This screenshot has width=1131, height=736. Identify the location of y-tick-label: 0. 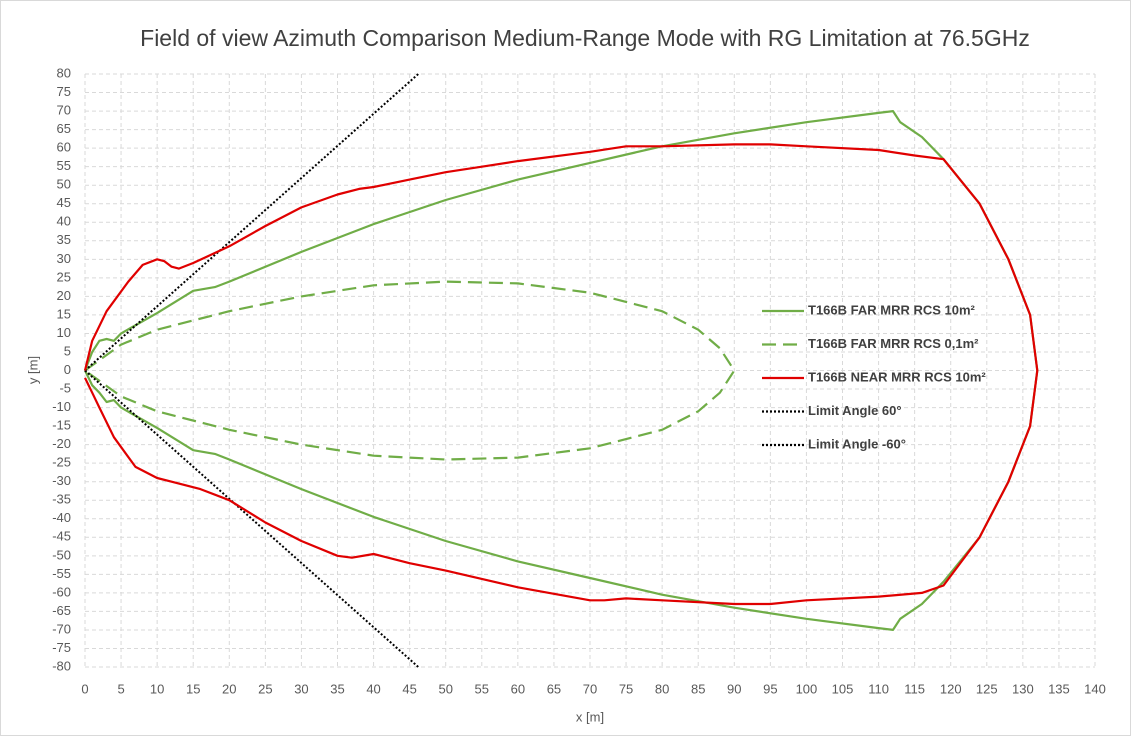
(67, 369).